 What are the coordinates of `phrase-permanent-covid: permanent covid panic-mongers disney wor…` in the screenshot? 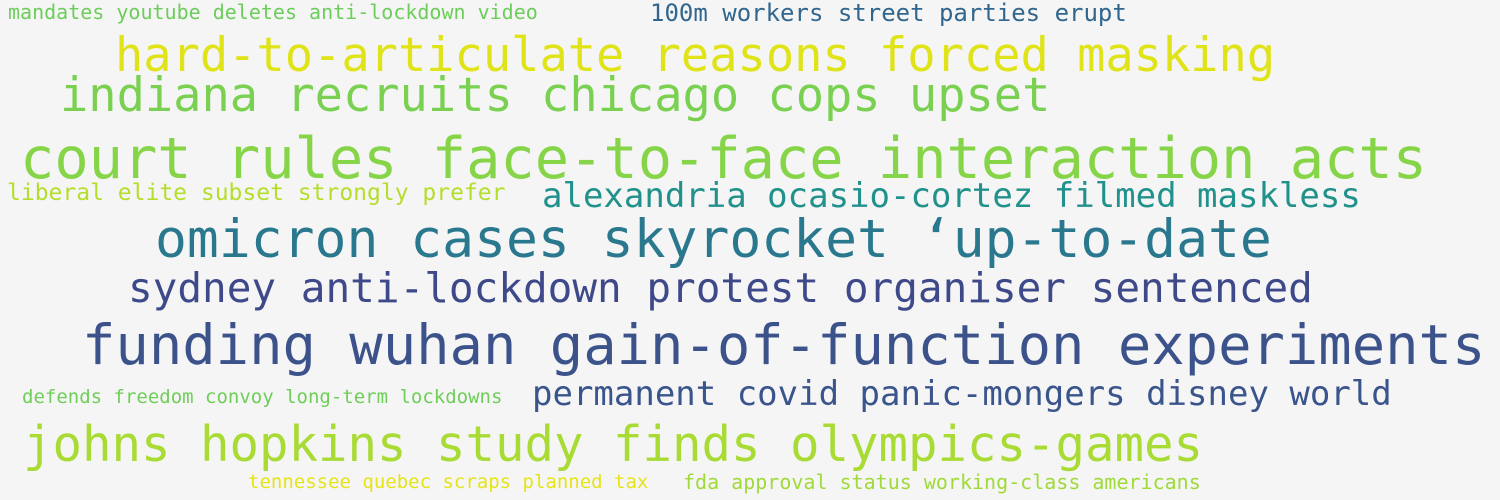 It's located at (962, 394).